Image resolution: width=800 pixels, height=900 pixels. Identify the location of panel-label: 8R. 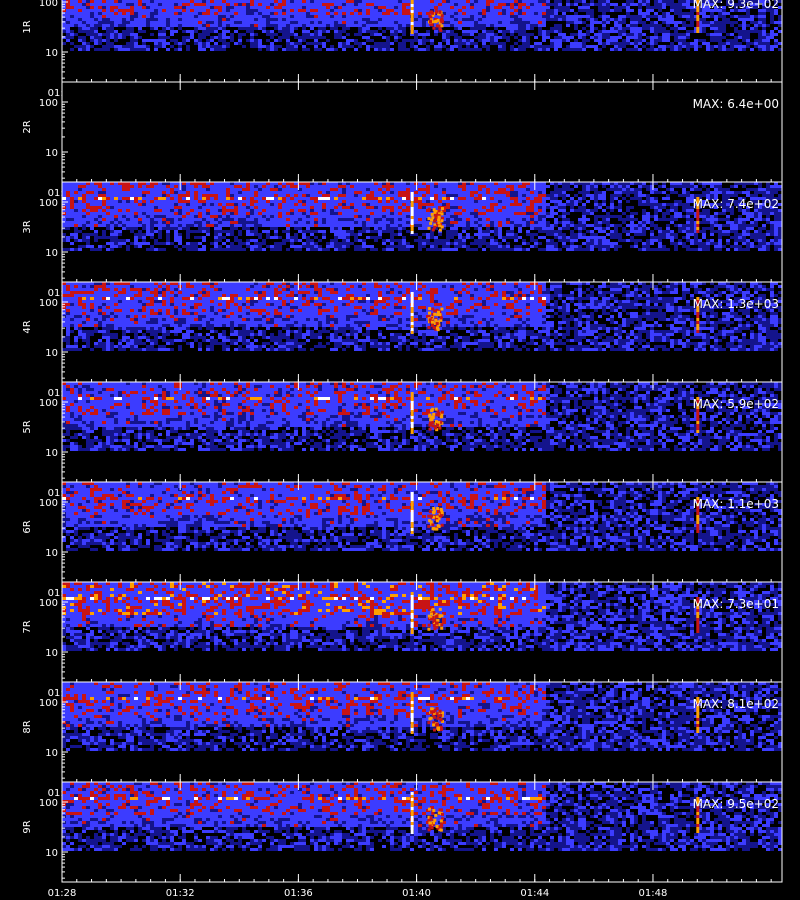
(27, 726).